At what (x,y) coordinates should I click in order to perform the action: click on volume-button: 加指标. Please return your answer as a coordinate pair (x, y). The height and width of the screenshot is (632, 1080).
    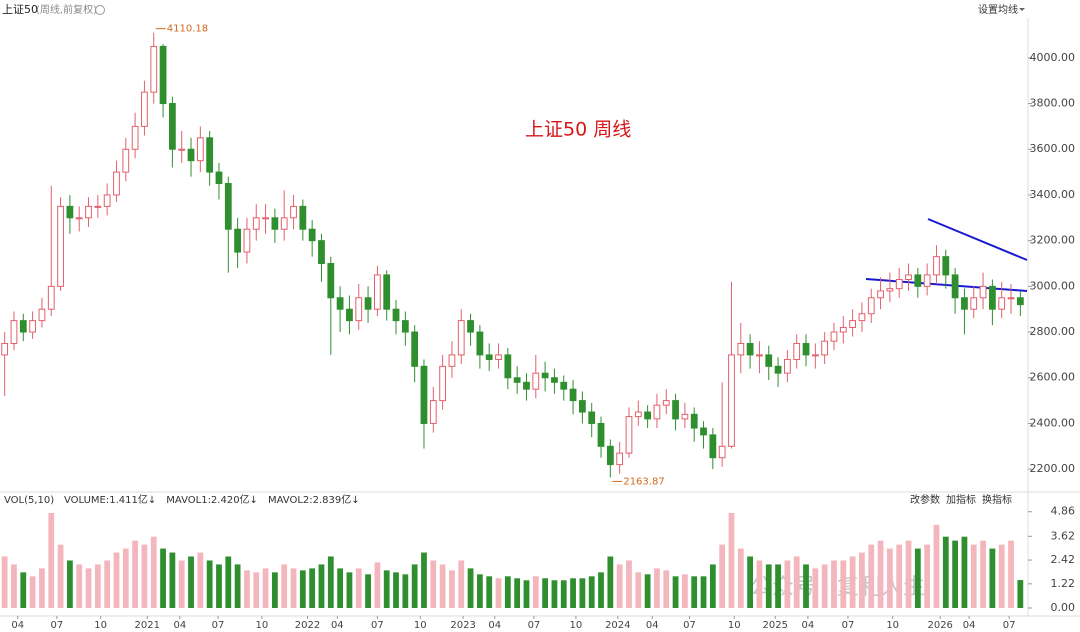
    Looking at the image, I should click on (961, 499).